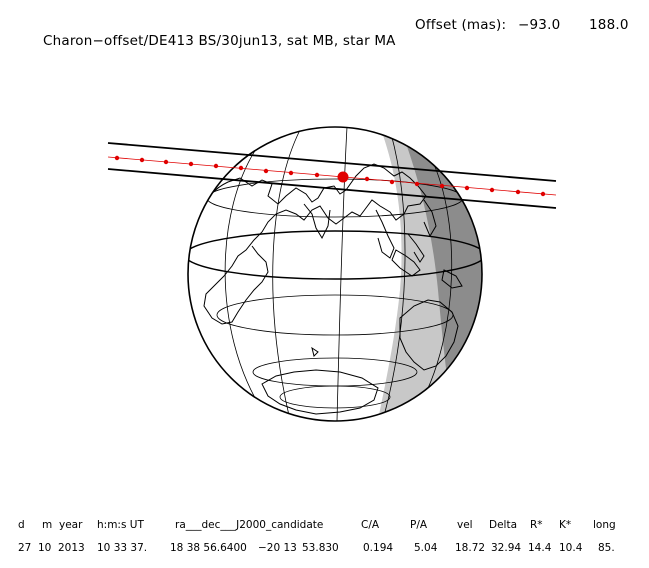 This screenshot has width=649, height=568. I want to click on value-year: 2013, so click(71, 548).